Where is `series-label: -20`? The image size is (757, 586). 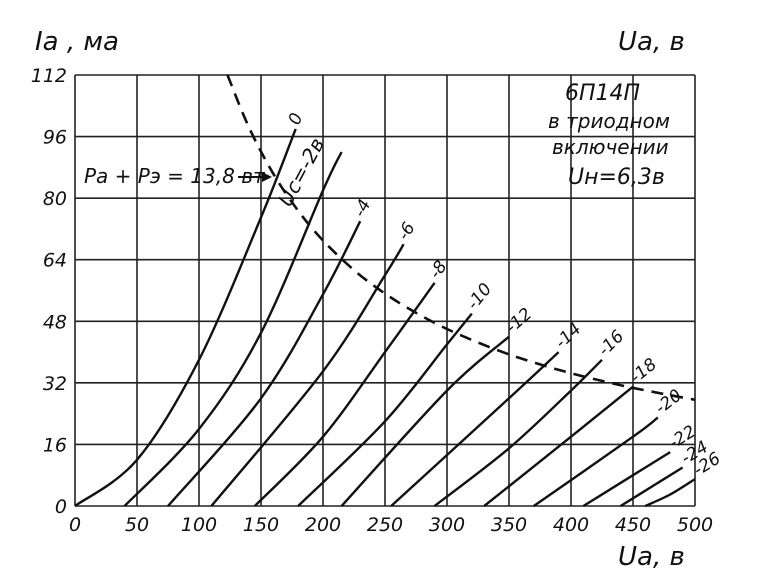 series-label: -20 is located at coordinates (669, 402).